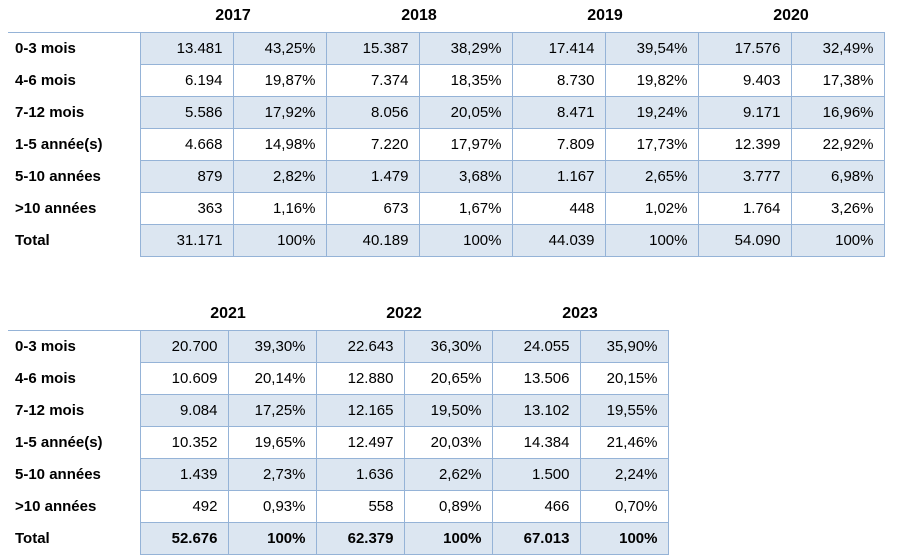 Image resolution: width=912 pixels, height=555 pixels. Describe the element at coordinates (279, 144) in the screenshot. I see `cell-percent: 14,98%` at that location.